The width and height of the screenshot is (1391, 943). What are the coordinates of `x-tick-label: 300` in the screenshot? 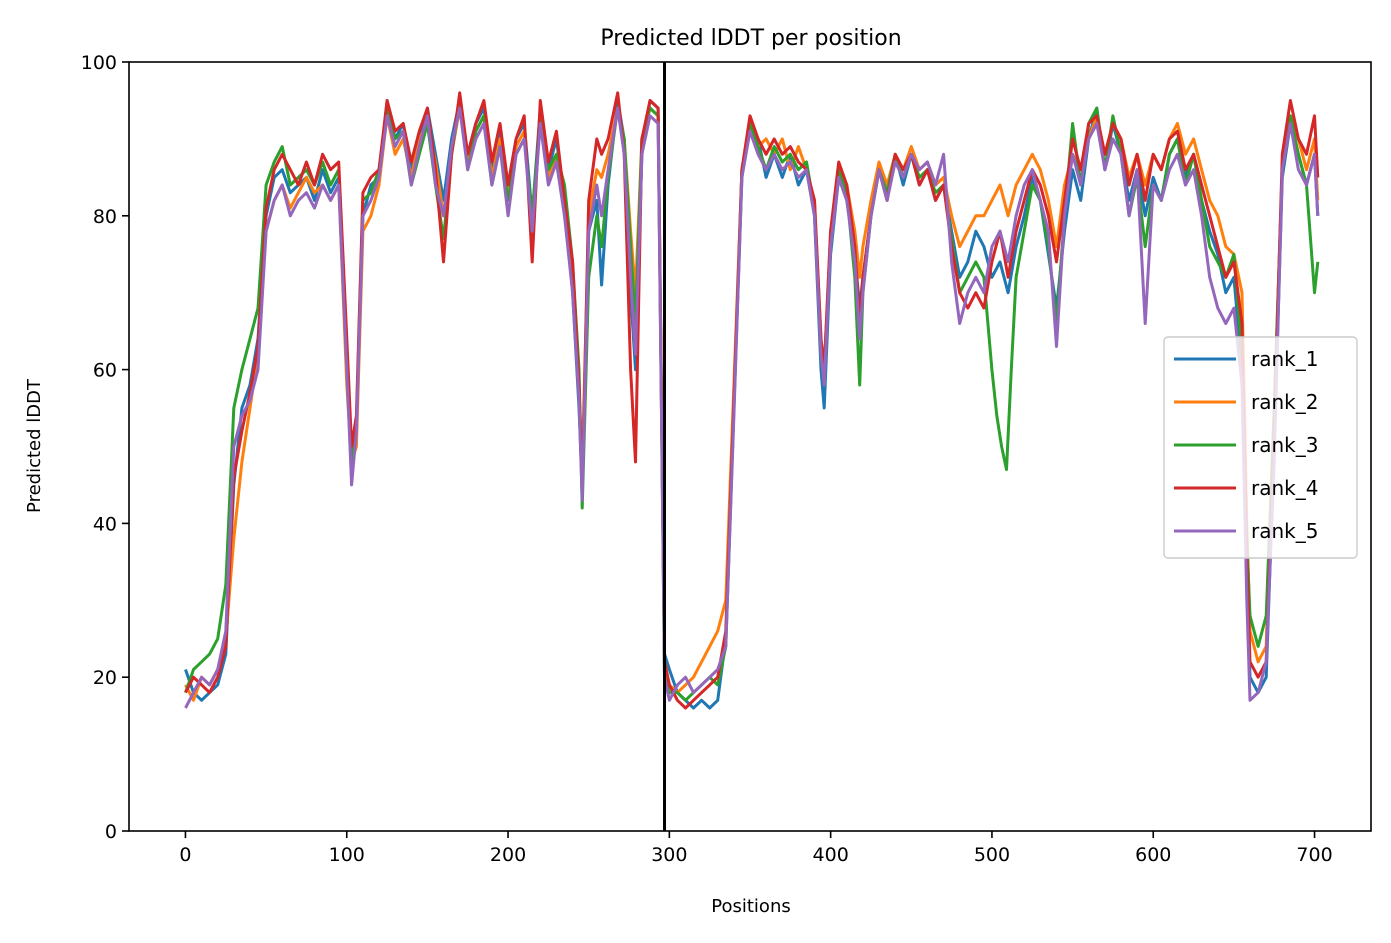 It's located at (669, 855).